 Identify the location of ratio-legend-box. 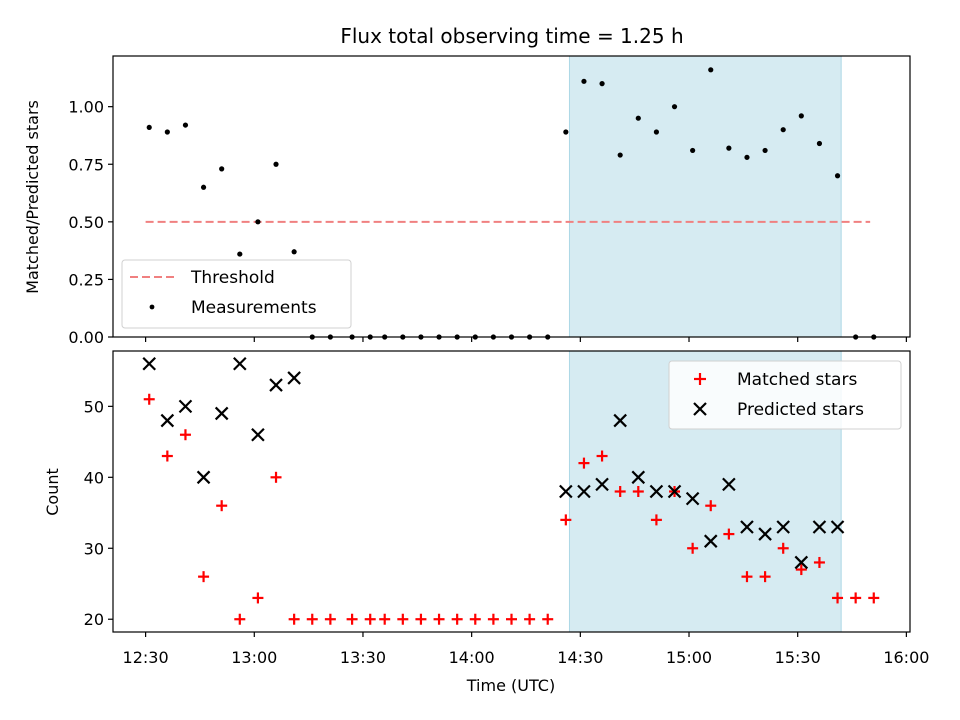
(236, 294).